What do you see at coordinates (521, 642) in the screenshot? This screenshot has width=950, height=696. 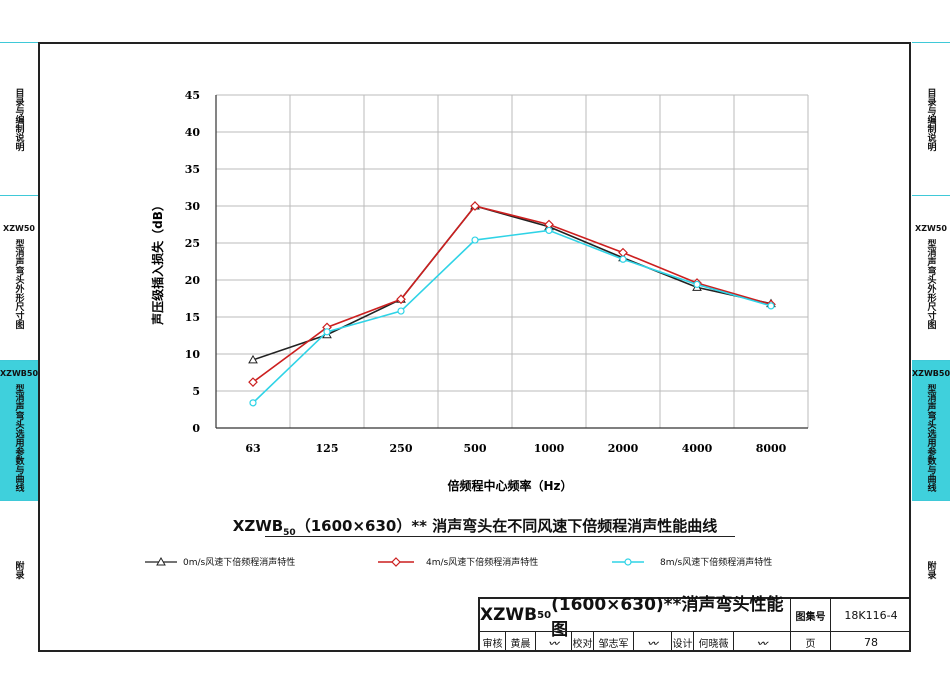 I see `tb-reviewer: 黄晨` at bounding box center [521, 642].